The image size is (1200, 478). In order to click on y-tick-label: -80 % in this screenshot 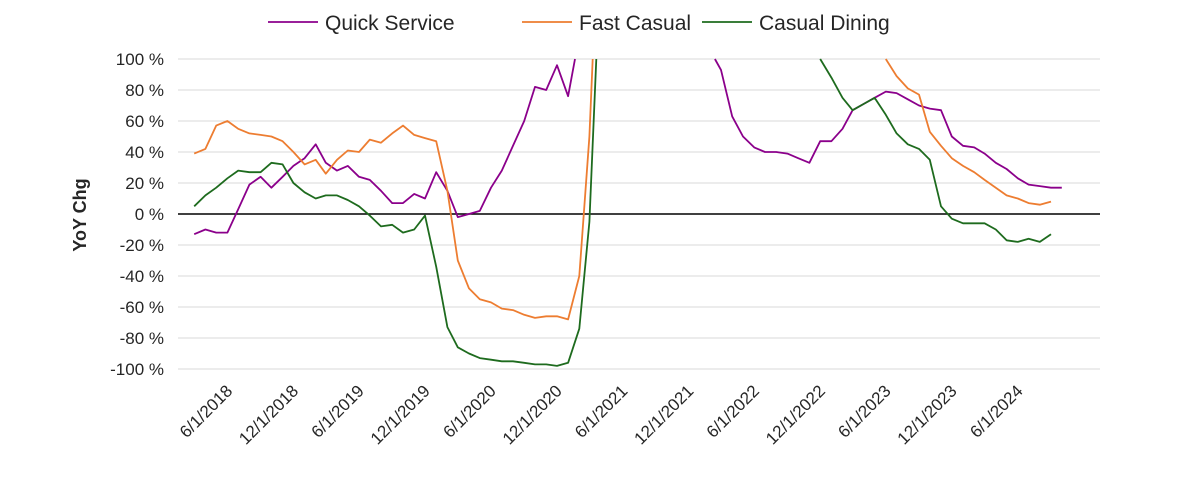, I will do `click(142, 338)`.